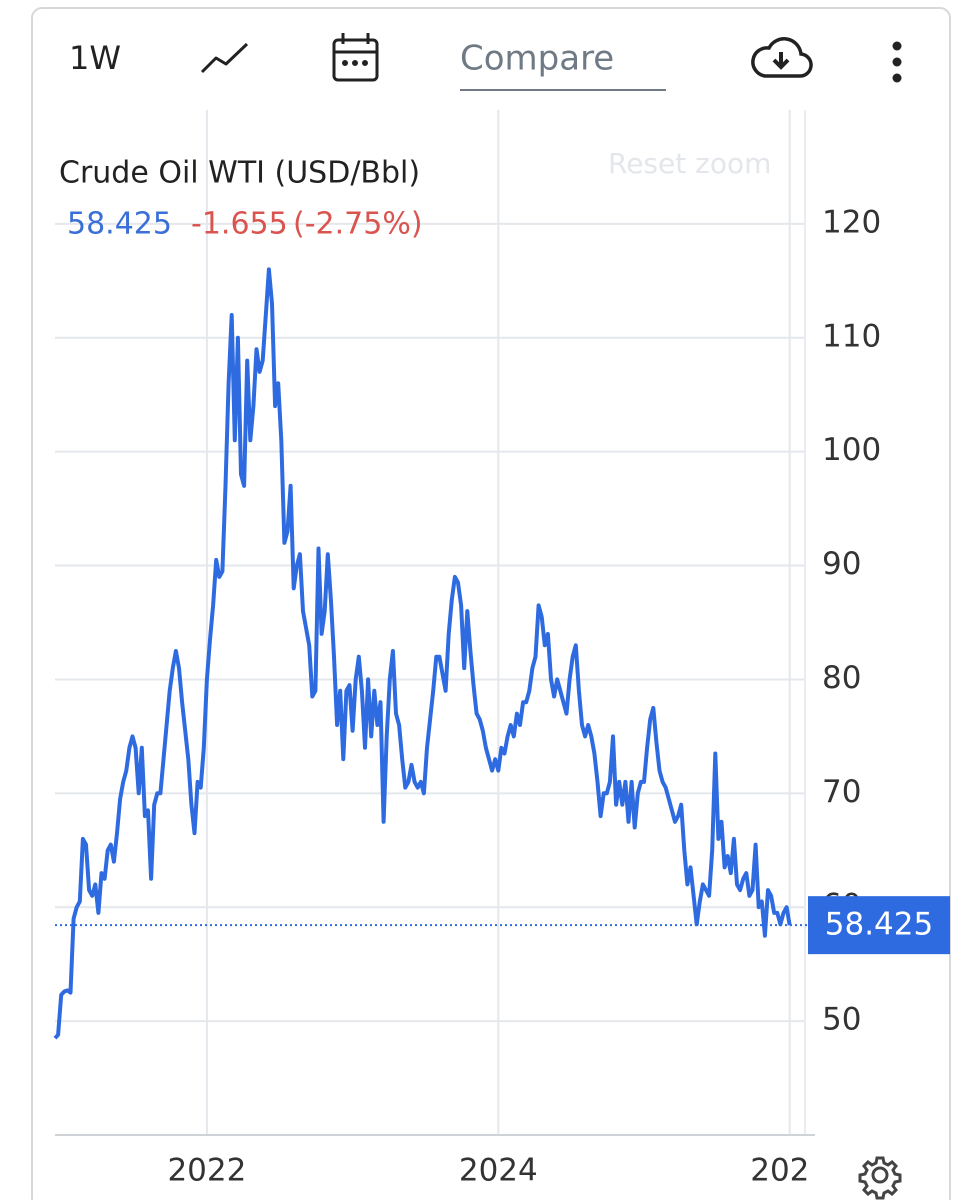 This screenshot has height=1200, width=961. Describe the element at coordinates (224, 58) in the screenshot. I see `chart-type-icon` at that location.